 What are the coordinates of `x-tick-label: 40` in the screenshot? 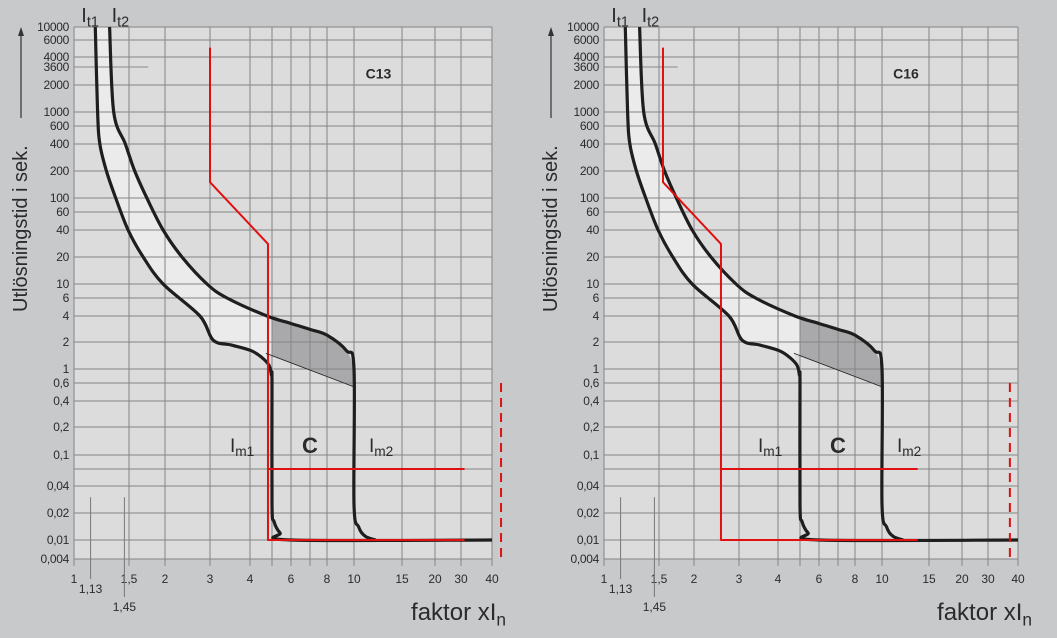 It's located at (492, 579).